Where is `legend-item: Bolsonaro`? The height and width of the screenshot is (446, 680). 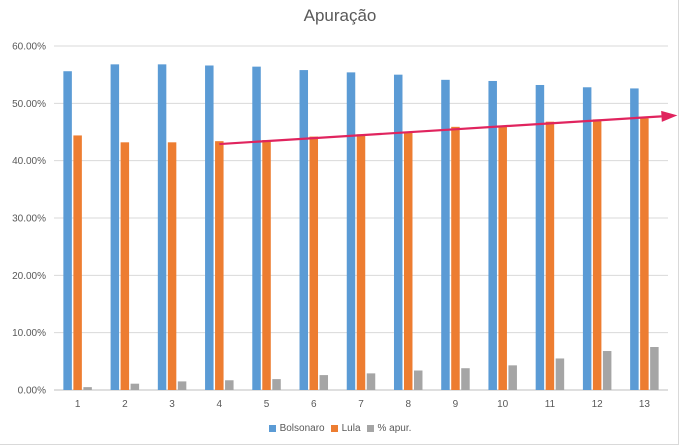 legend-item: Bolsonaro is located at coordinates (296, 428).